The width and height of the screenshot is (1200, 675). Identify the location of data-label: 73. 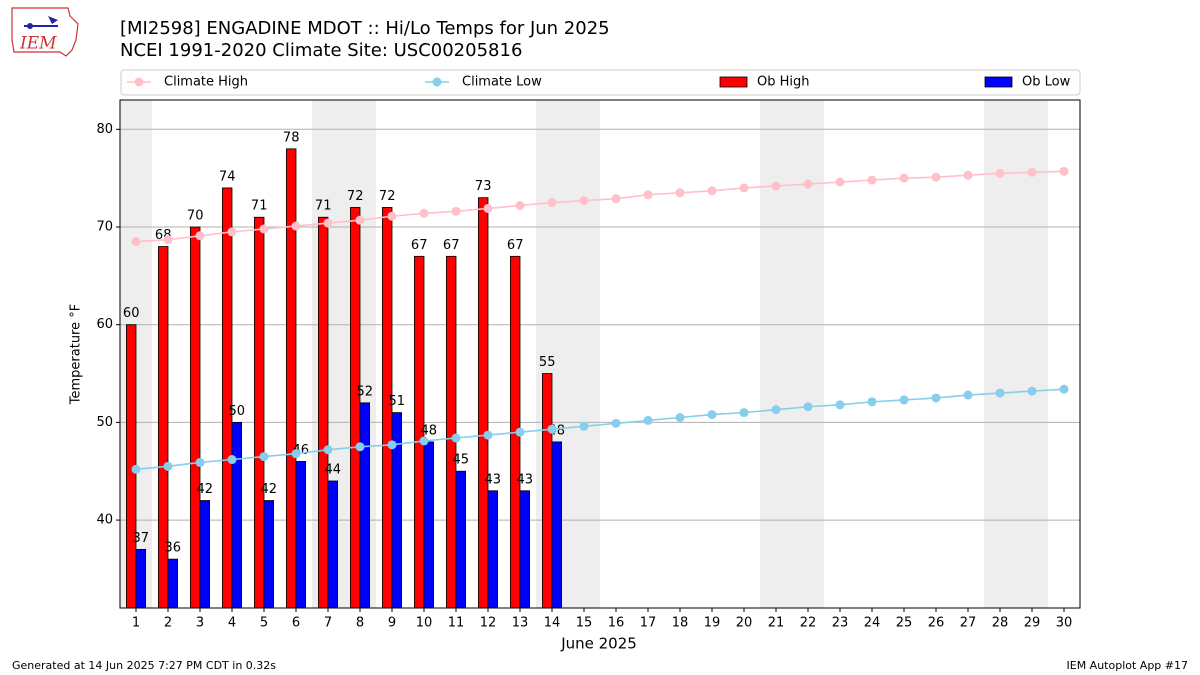
(483, 186).